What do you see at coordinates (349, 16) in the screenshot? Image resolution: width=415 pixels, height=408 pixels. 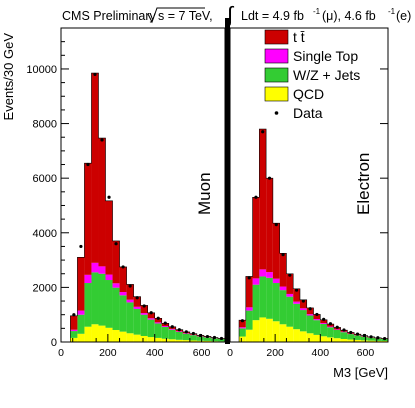 I see `header-lumi-mu: (μ), 4.6 fb` at bounding box center [349, 16].